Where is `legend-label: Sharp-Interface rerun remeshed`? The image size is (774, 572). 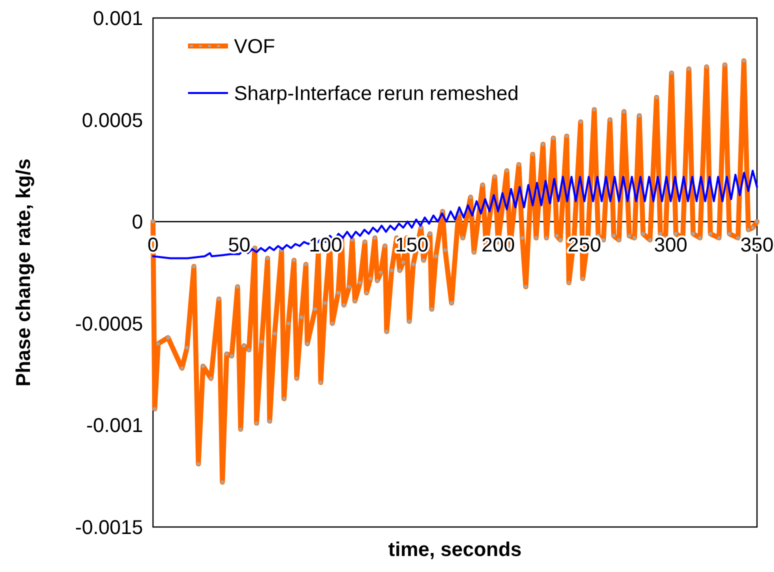
legend-label: Sharp-Interface rerun remeshed is located at coordinates (376, 94).